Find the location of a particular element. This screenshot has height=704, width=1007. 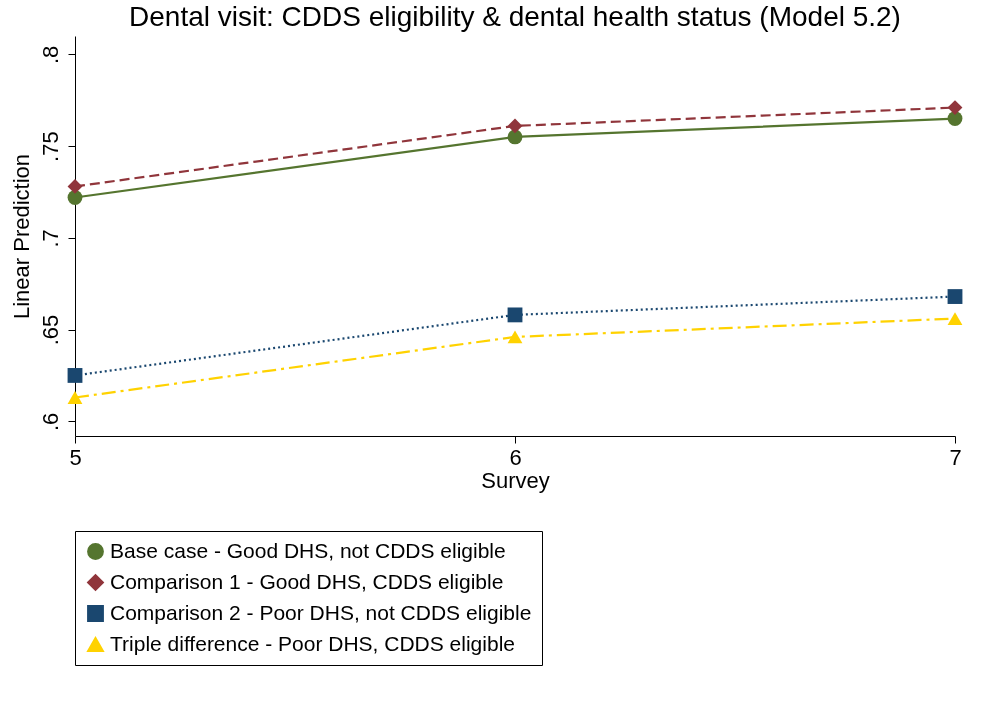

y-tick-label: .8 is located at coordinates (50, 55).